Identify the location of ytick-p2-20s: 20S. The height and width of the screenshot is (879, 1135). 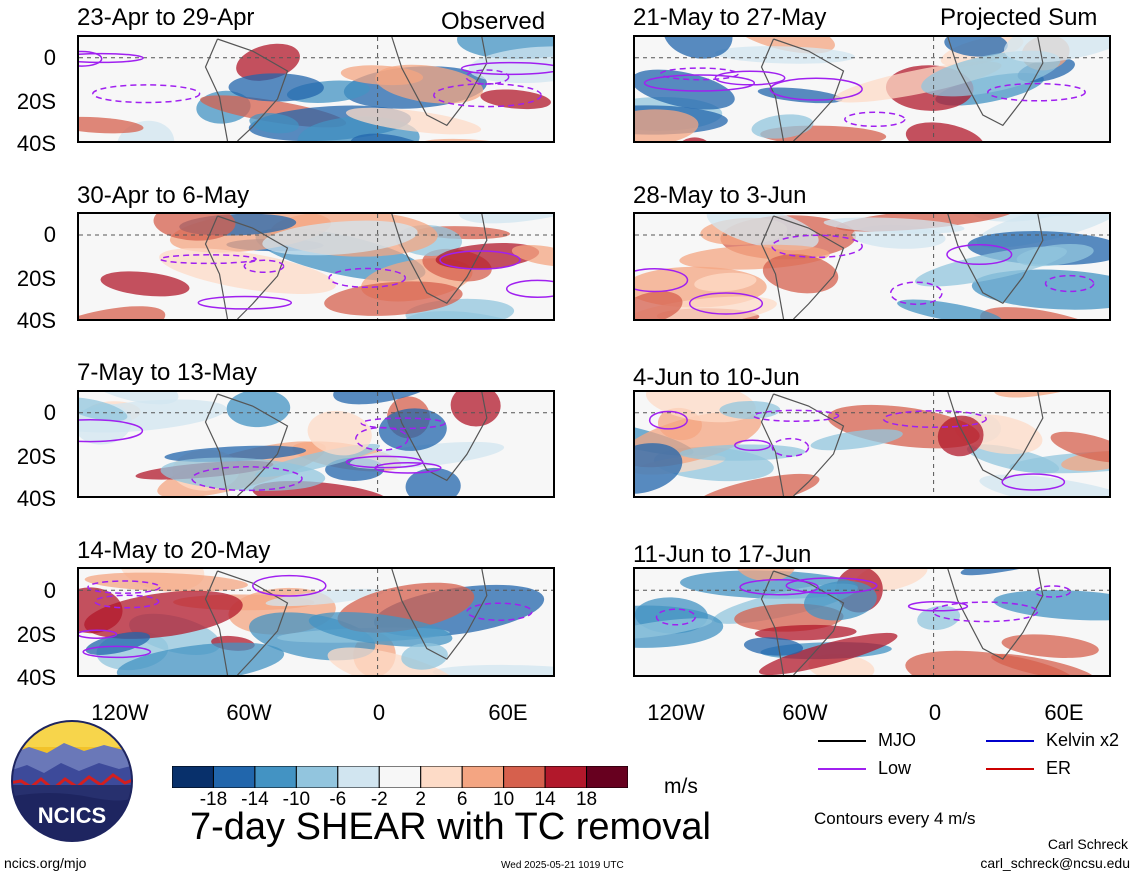
(36, 278).